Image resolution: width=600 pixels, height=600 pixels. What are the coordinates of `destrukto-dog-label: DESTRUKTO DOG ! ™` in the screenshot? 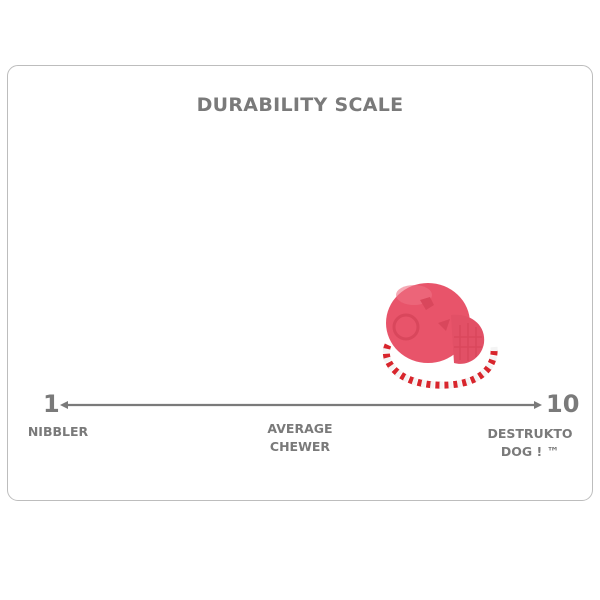 It's located at (530, 442).